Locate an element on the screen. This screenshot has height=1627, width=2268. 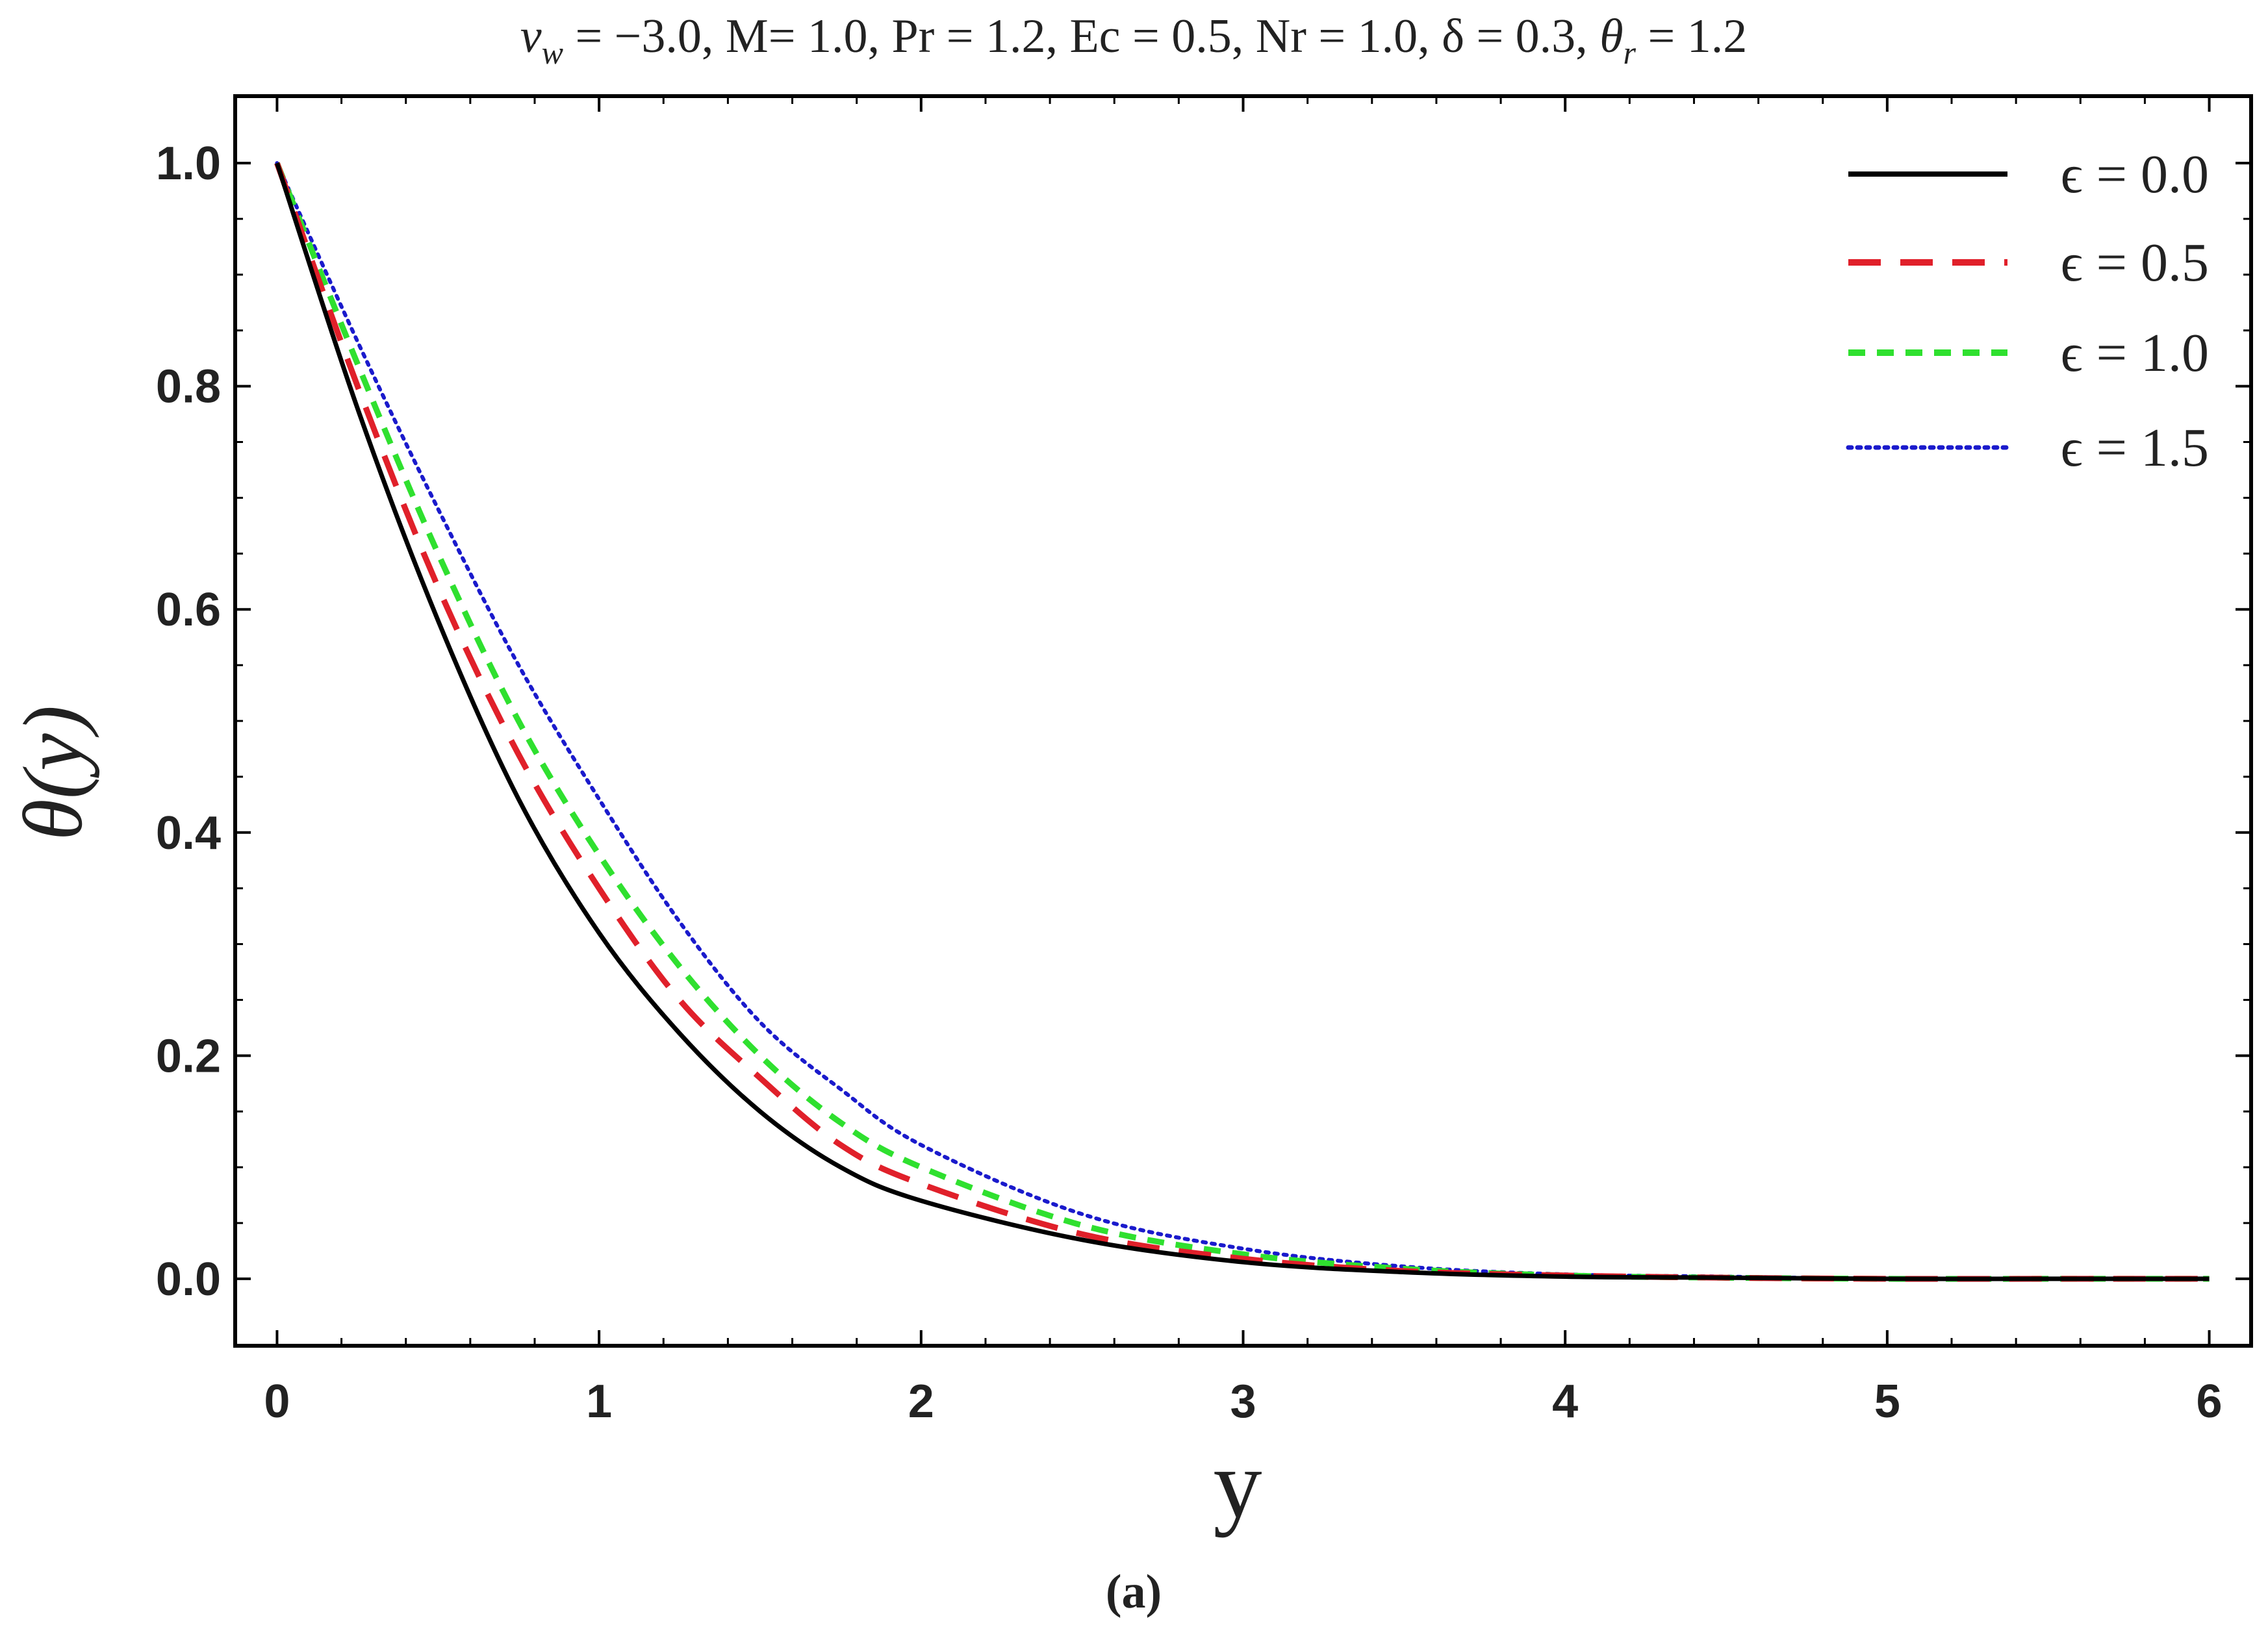
legend-label-2: ϵ = 1.0 is located at coordinates (2135, 353).